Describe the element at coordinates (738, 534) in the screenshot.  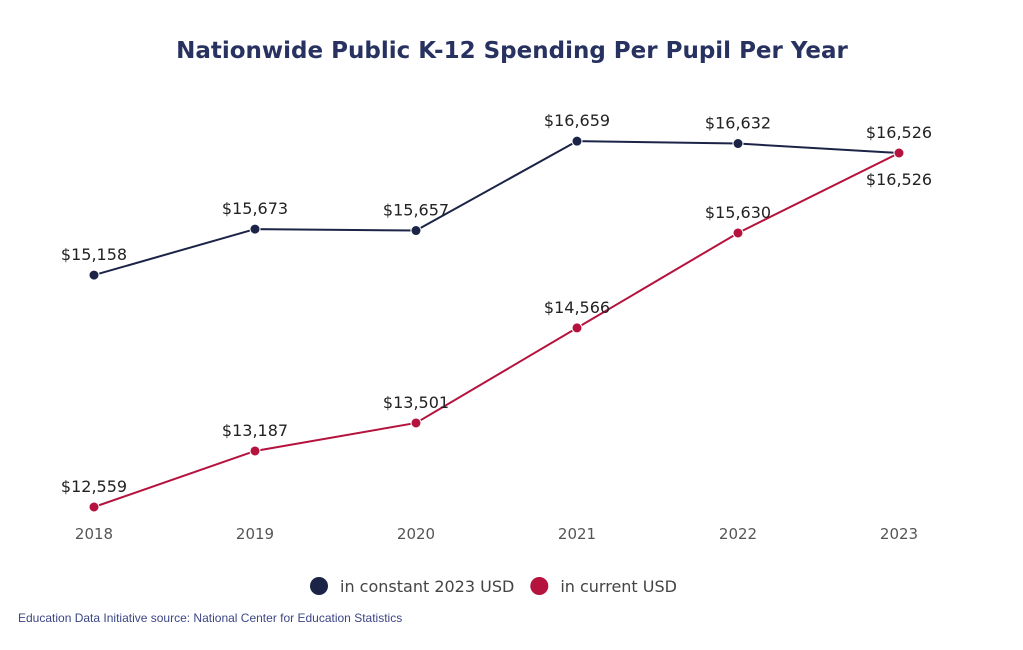
I see `x-tick-label: 2022` at that location.